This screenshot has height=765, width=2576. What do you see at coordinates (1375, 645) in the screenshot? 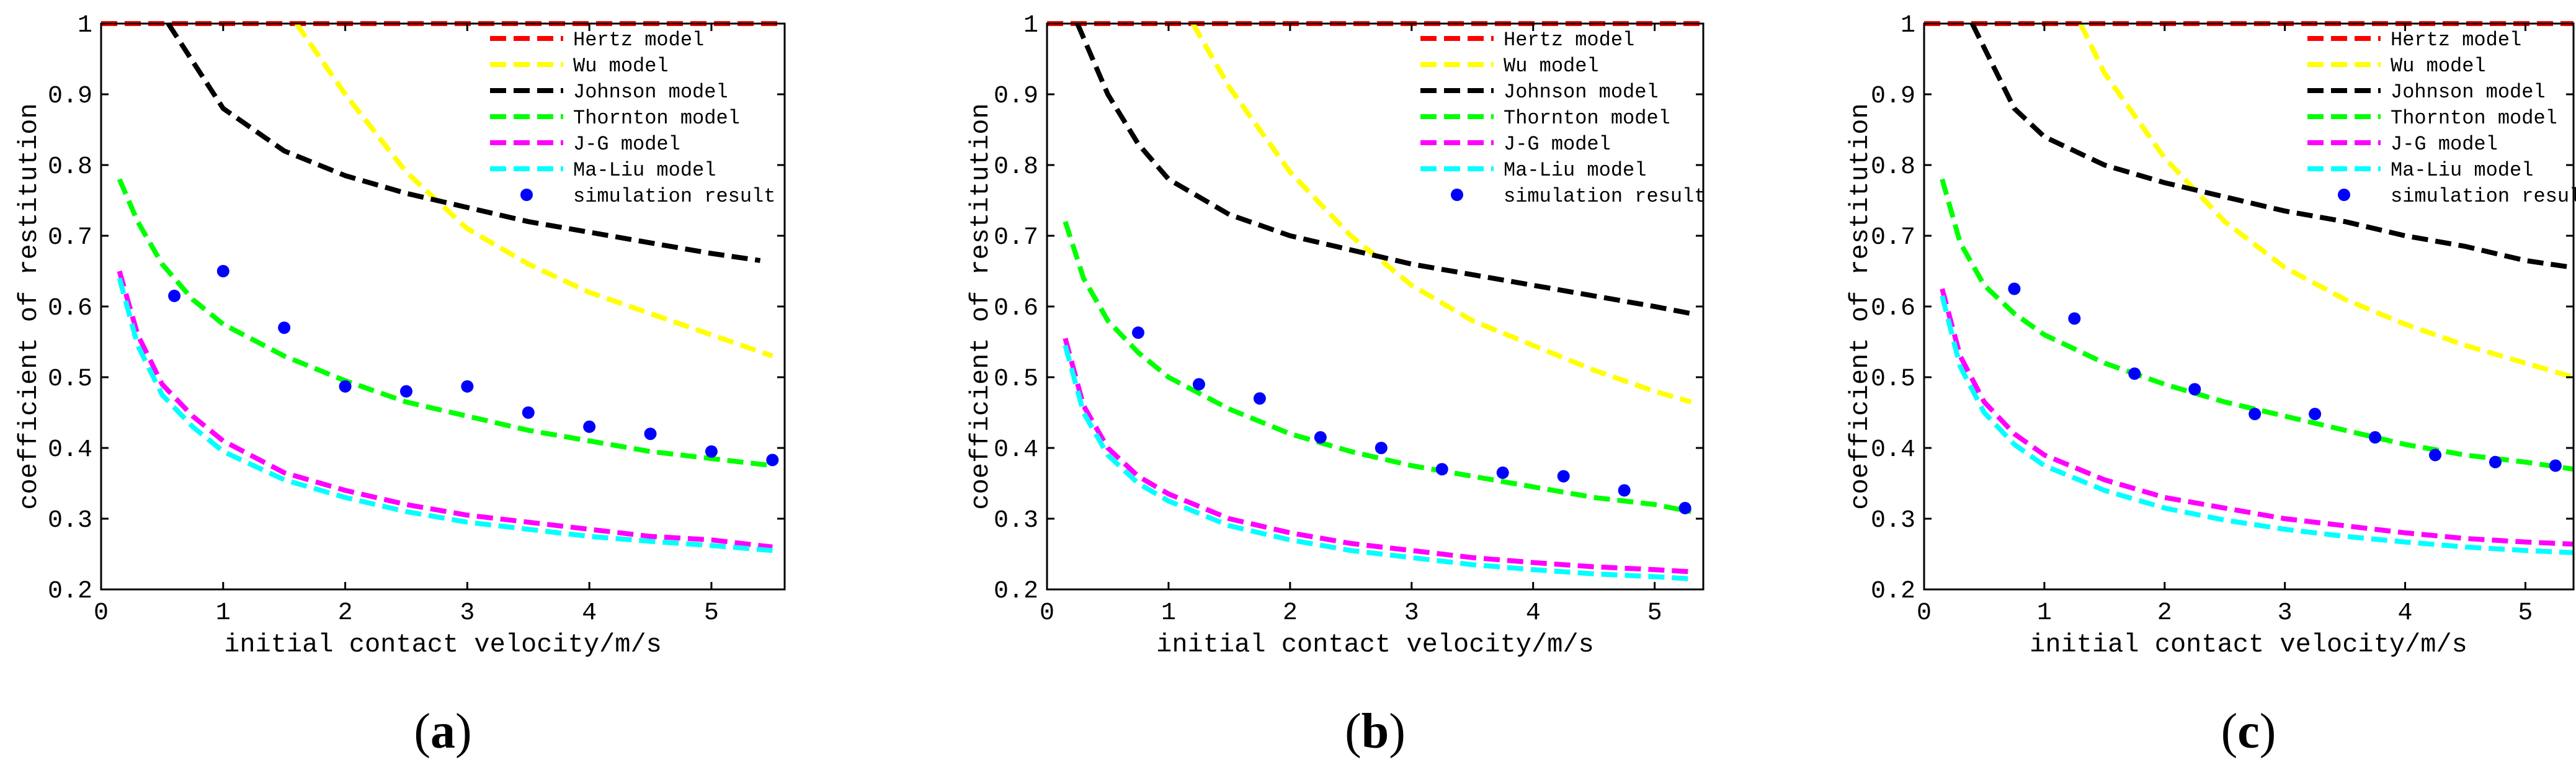
I see `panel-b-x-axis-label: initial contact velocity/m/s` at bounding box center [1375, 645].